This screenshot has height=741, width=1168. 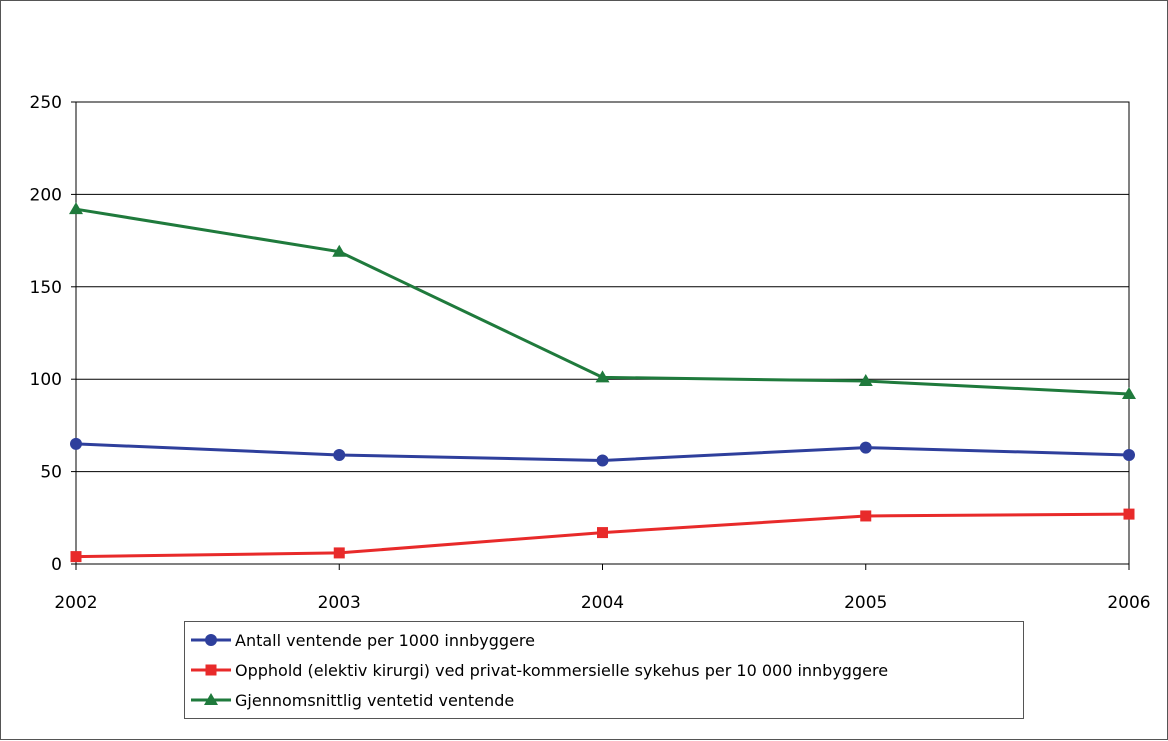 What do you see at coordinates (339, 250) in the screenshot?
I see `series-2-point-2003` at bounding box center [339, 250].